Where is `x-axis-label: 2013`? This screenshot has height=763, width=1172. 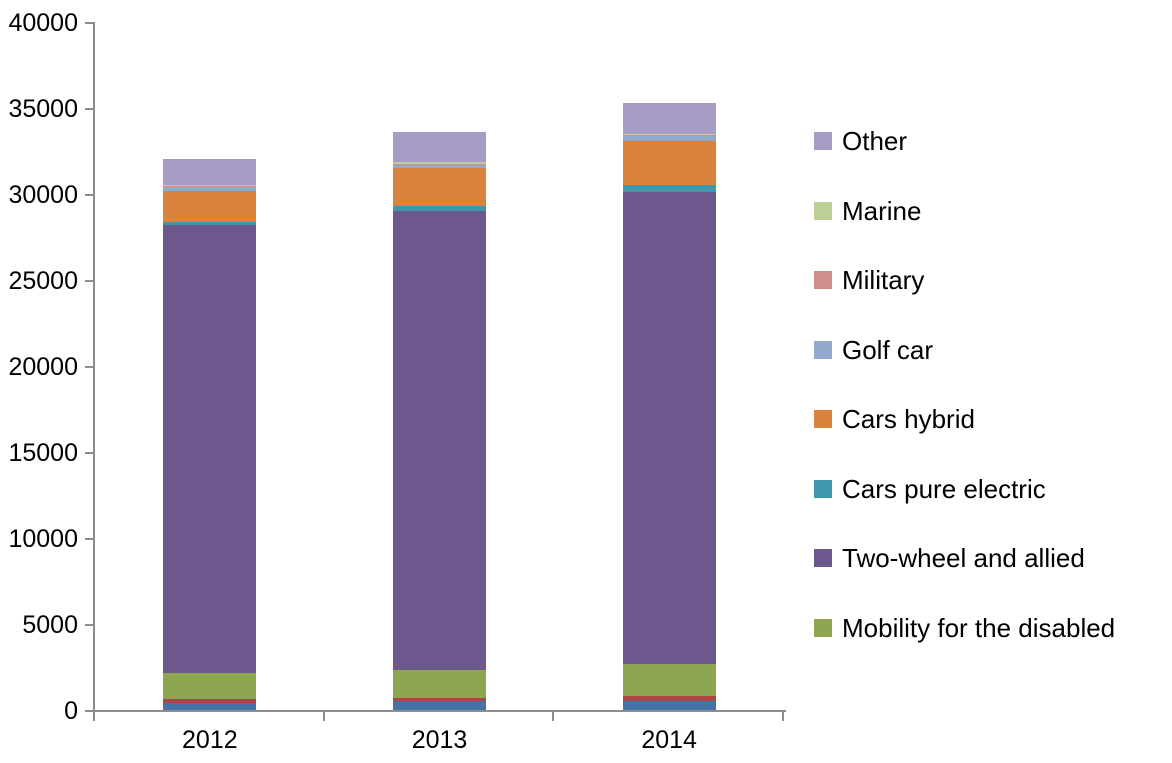 x-axis-label: 2013 is located at coordinates (439, 740).